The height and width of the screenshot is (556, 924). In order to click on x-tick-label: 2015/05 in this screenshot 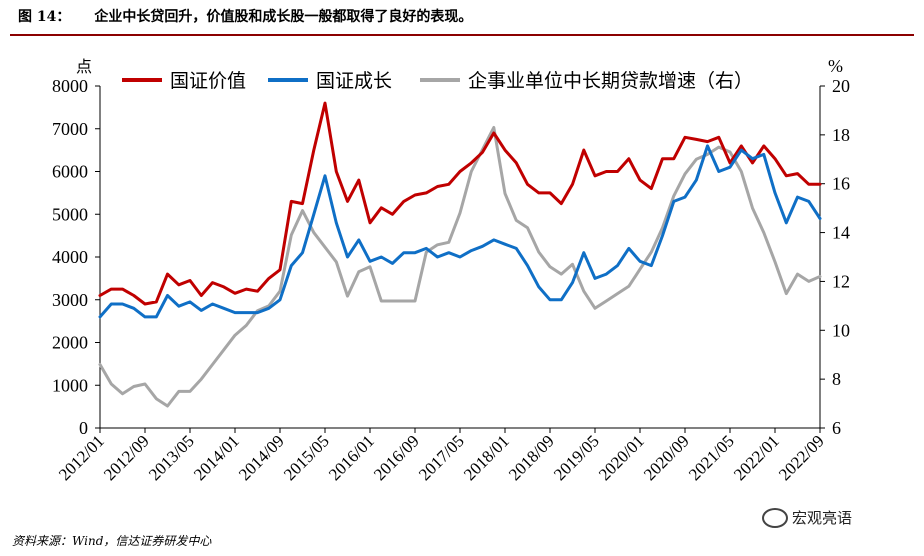, I will do `click(306, 457)`.